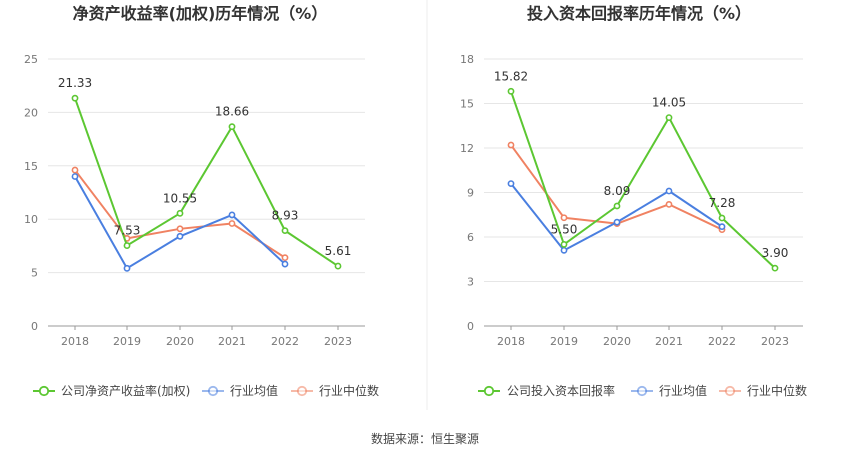 This screenshot has width=850, height=463. Describe the element at coordinates (617, 191) in the screenshot. I see `data-label: 8.09` at that location.